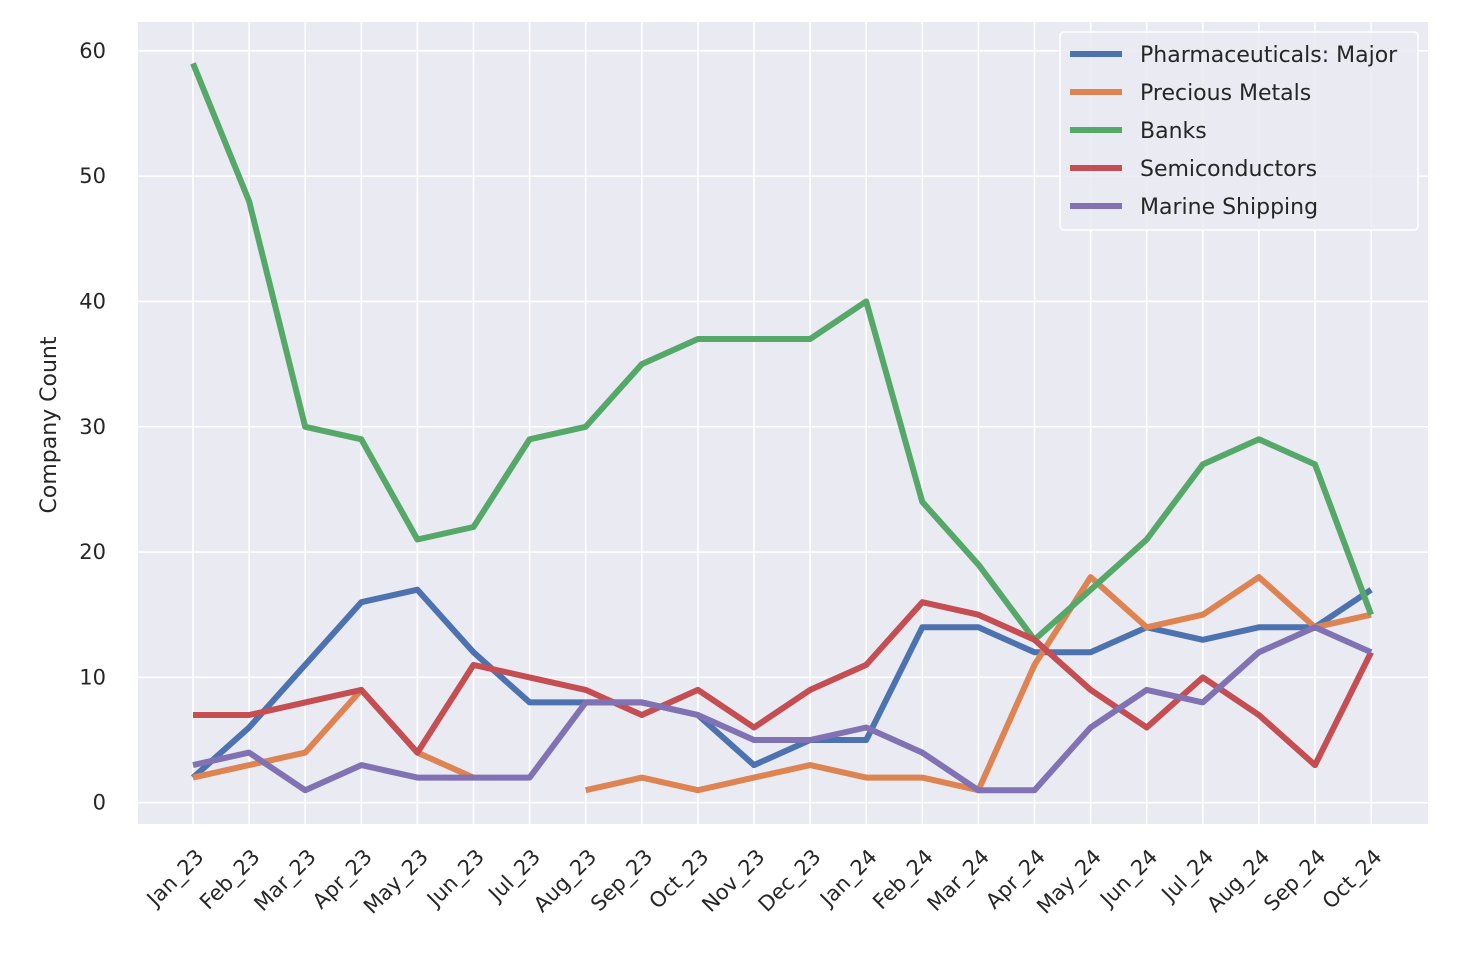 This screenshot has width=1484, height=976. Describe the element at coordinates (565, 881) in the screenshot. I see `x-tick-label: Aug_23` at that location.